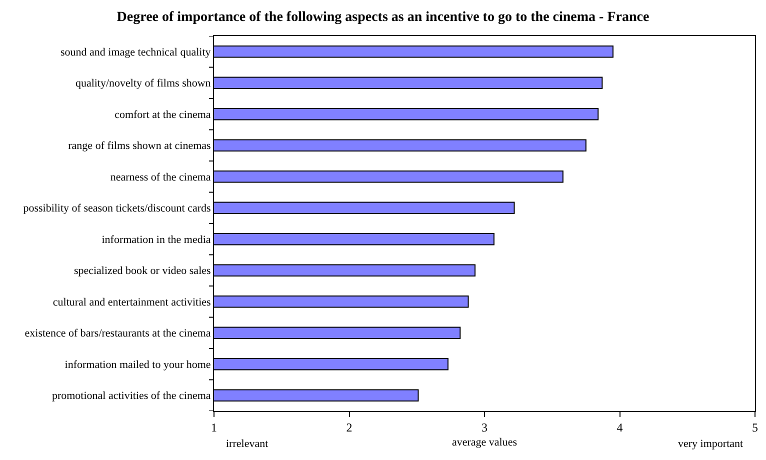  Describe the element at coordinates (156, 240) in the screenshot. I see `y-tick-label: information in the media` at that location.